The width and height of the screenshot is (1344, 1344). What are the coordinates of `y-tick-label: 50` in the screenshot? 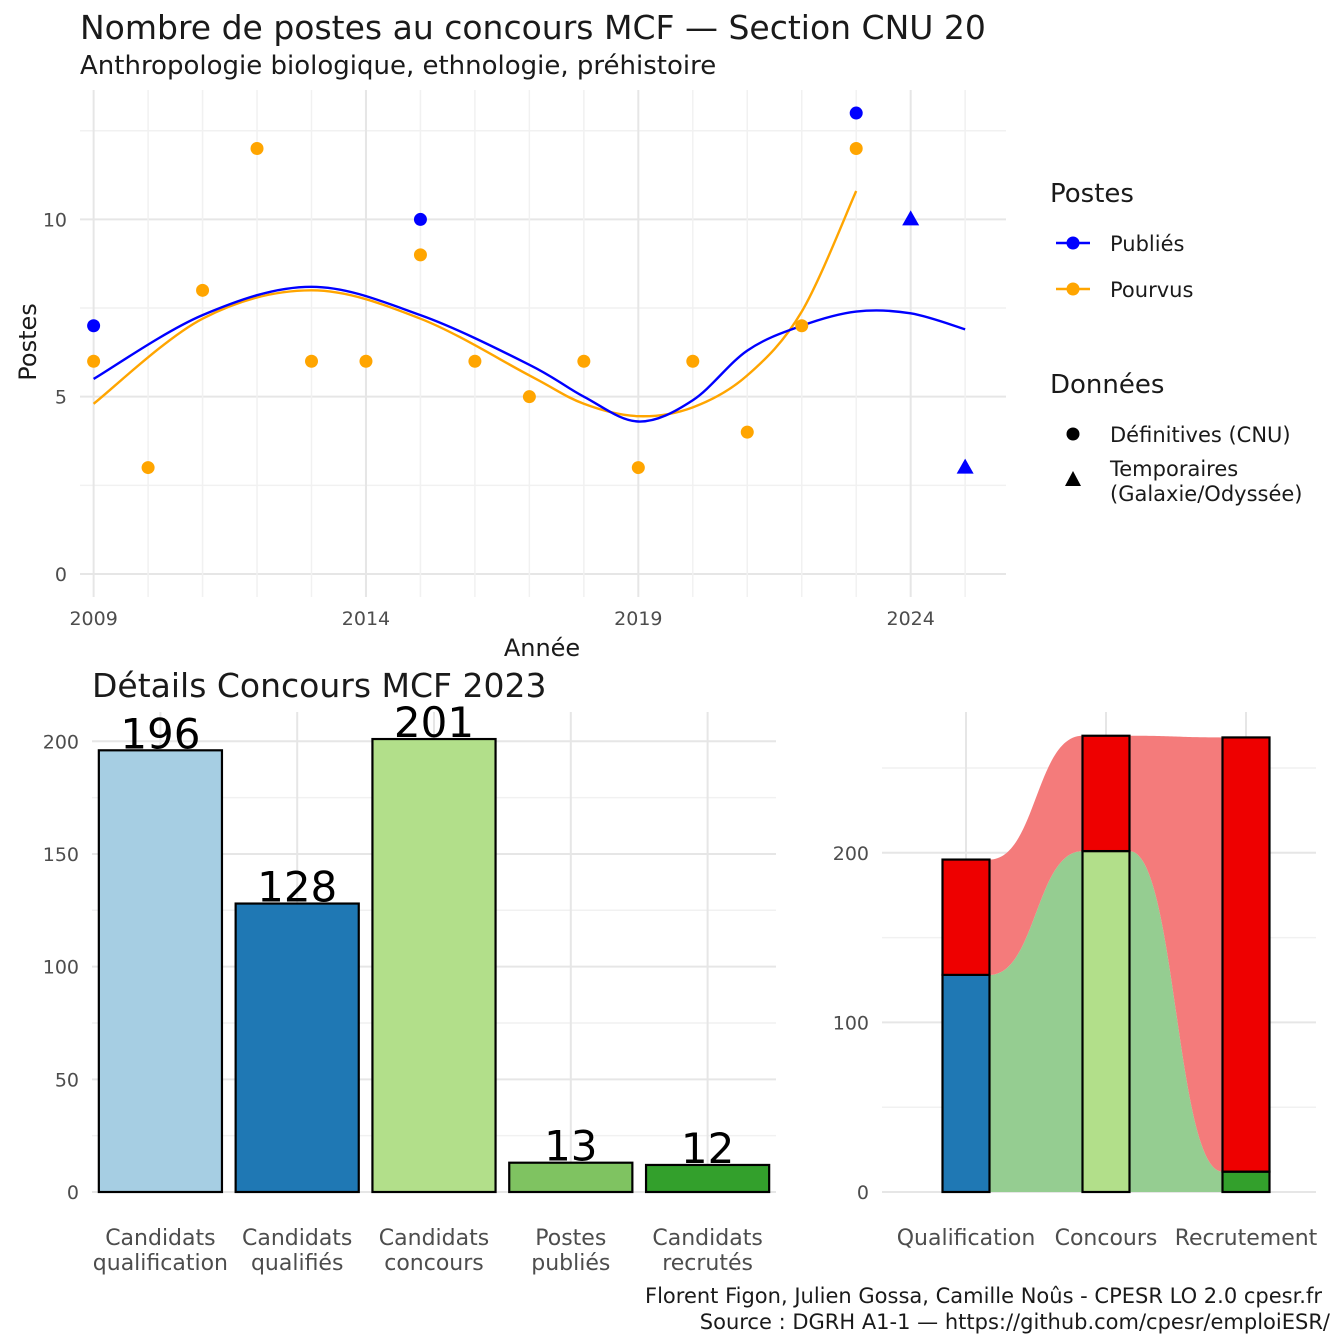 It's located at (67, 1080).